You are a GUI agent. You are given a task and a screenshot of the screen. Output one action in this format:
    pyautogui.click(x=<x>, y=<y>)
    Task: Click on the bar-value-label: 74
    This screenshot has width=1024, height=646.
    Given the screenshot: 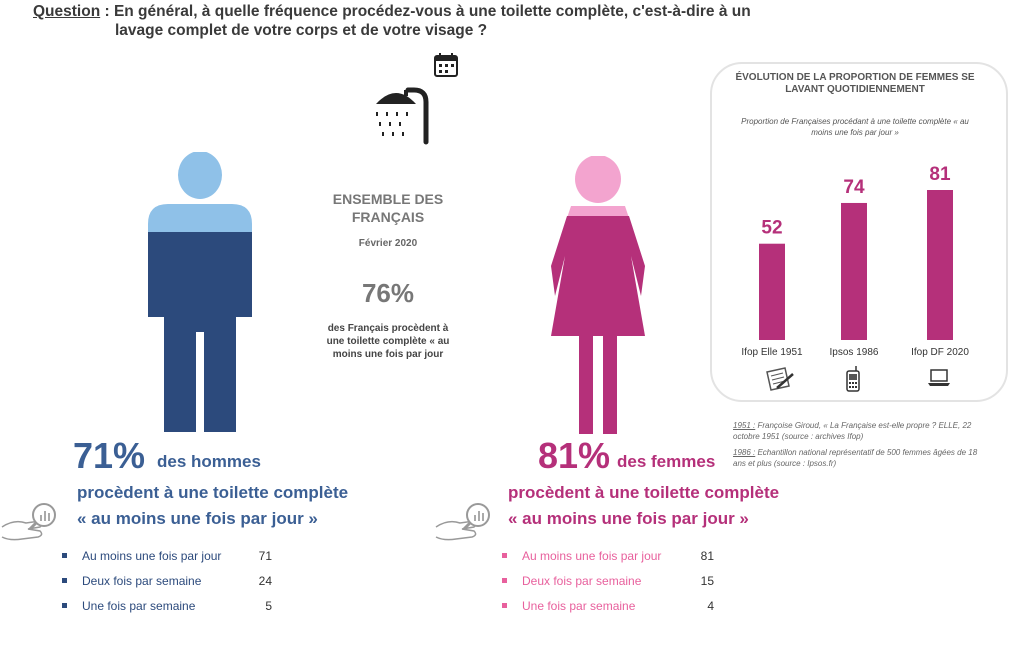 What is the action you would take?
    pyautogui.click(x=854, y=187)
    